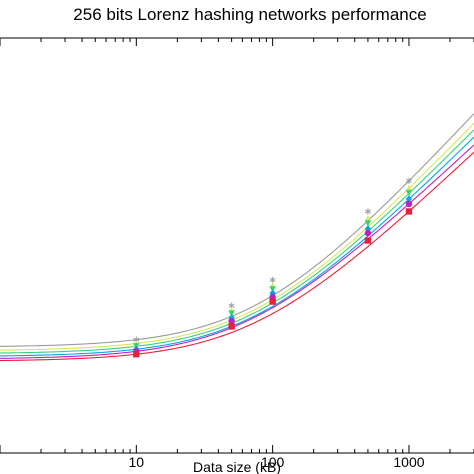  Describe the element at coordinates (137, 462) in the screenshot. I see `x-tick-label: 10` at that location.